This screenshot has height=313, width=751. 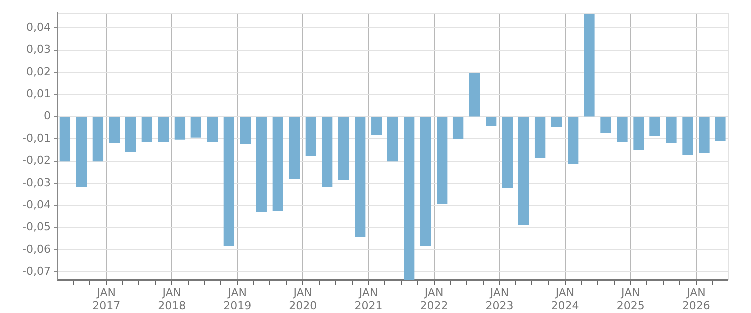 I want to click on y-tick-label: -0,07, so click(x=36, y=271).